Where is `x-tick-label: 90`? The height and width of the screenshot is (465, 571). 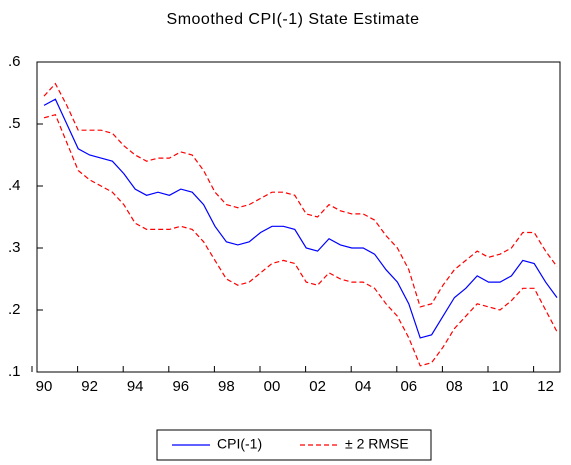 x-tick-label: 90 is located at coordinates (44, 386).